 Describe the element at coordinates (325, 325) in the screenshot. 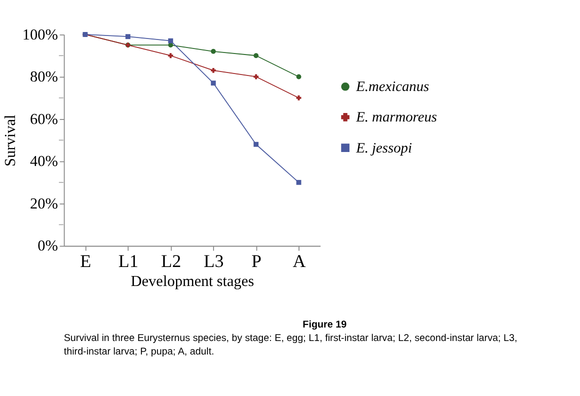

I see `caption: Figure 19` at that location.